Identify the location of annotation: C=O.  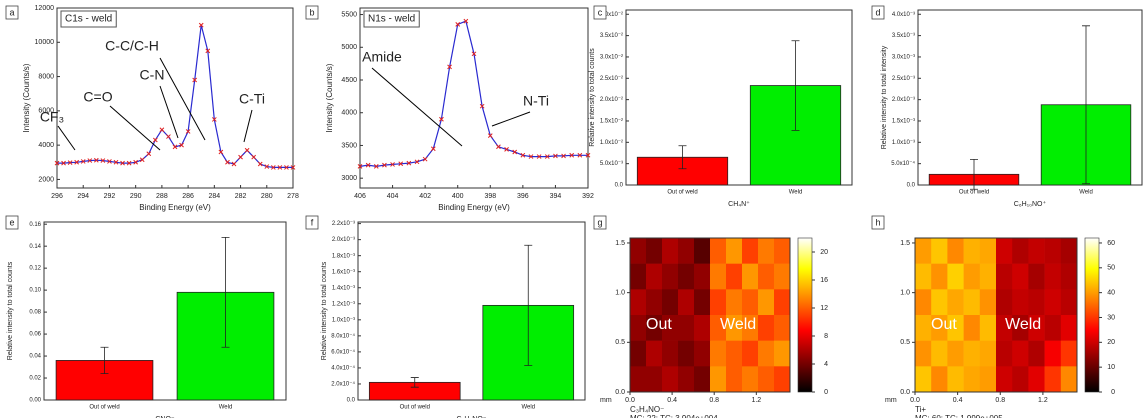
(97, 97).